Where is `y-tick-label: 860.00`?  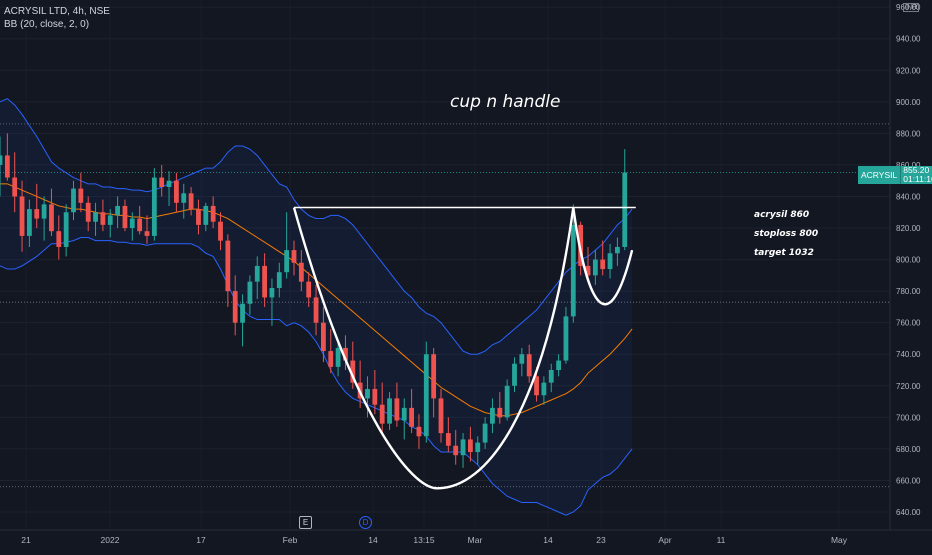
y-tick-label: 860.00 is located at coordinates (908, 165).